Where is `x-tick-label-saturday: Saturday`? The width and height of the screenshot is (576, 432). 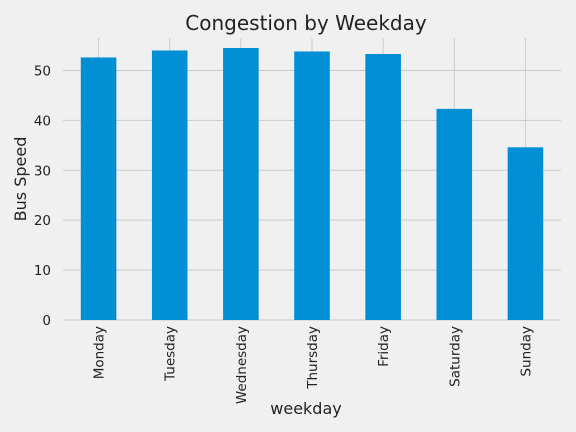 x-tick-label-saturday: Saturday is located at coordinates (455, 356).